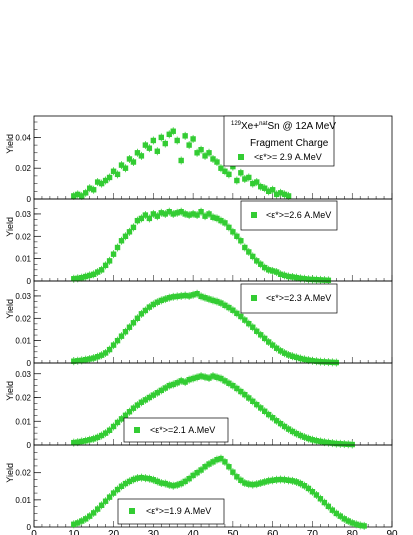 This screenshot has width=413, height=535. Describe the element at coordinates (283, 135) in the screenshot. I see `header-box: 129Xe+natSn @ 12A MeV Fragment Charge` at that location.